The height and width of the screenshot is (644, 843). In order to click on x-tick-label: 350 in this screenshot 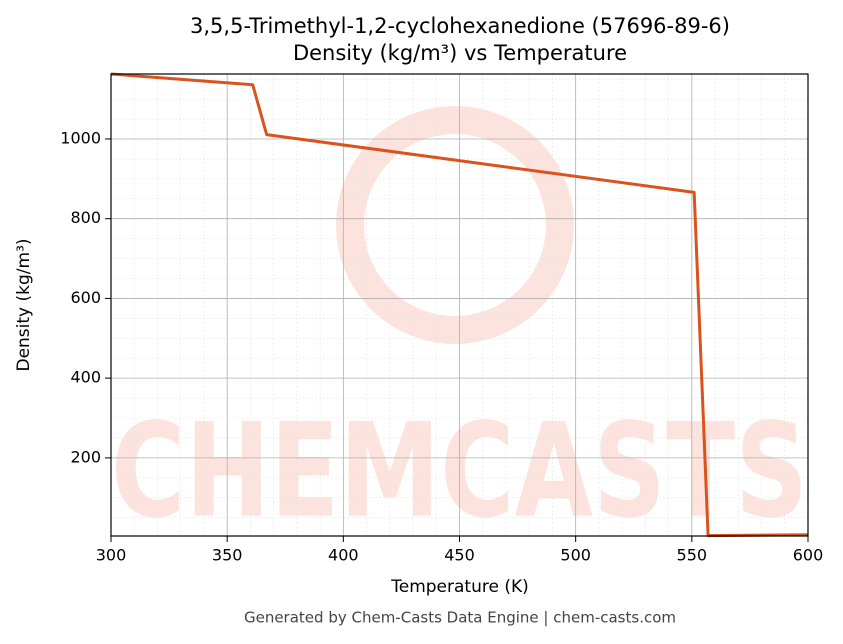, I will do `click(227, 555)`.